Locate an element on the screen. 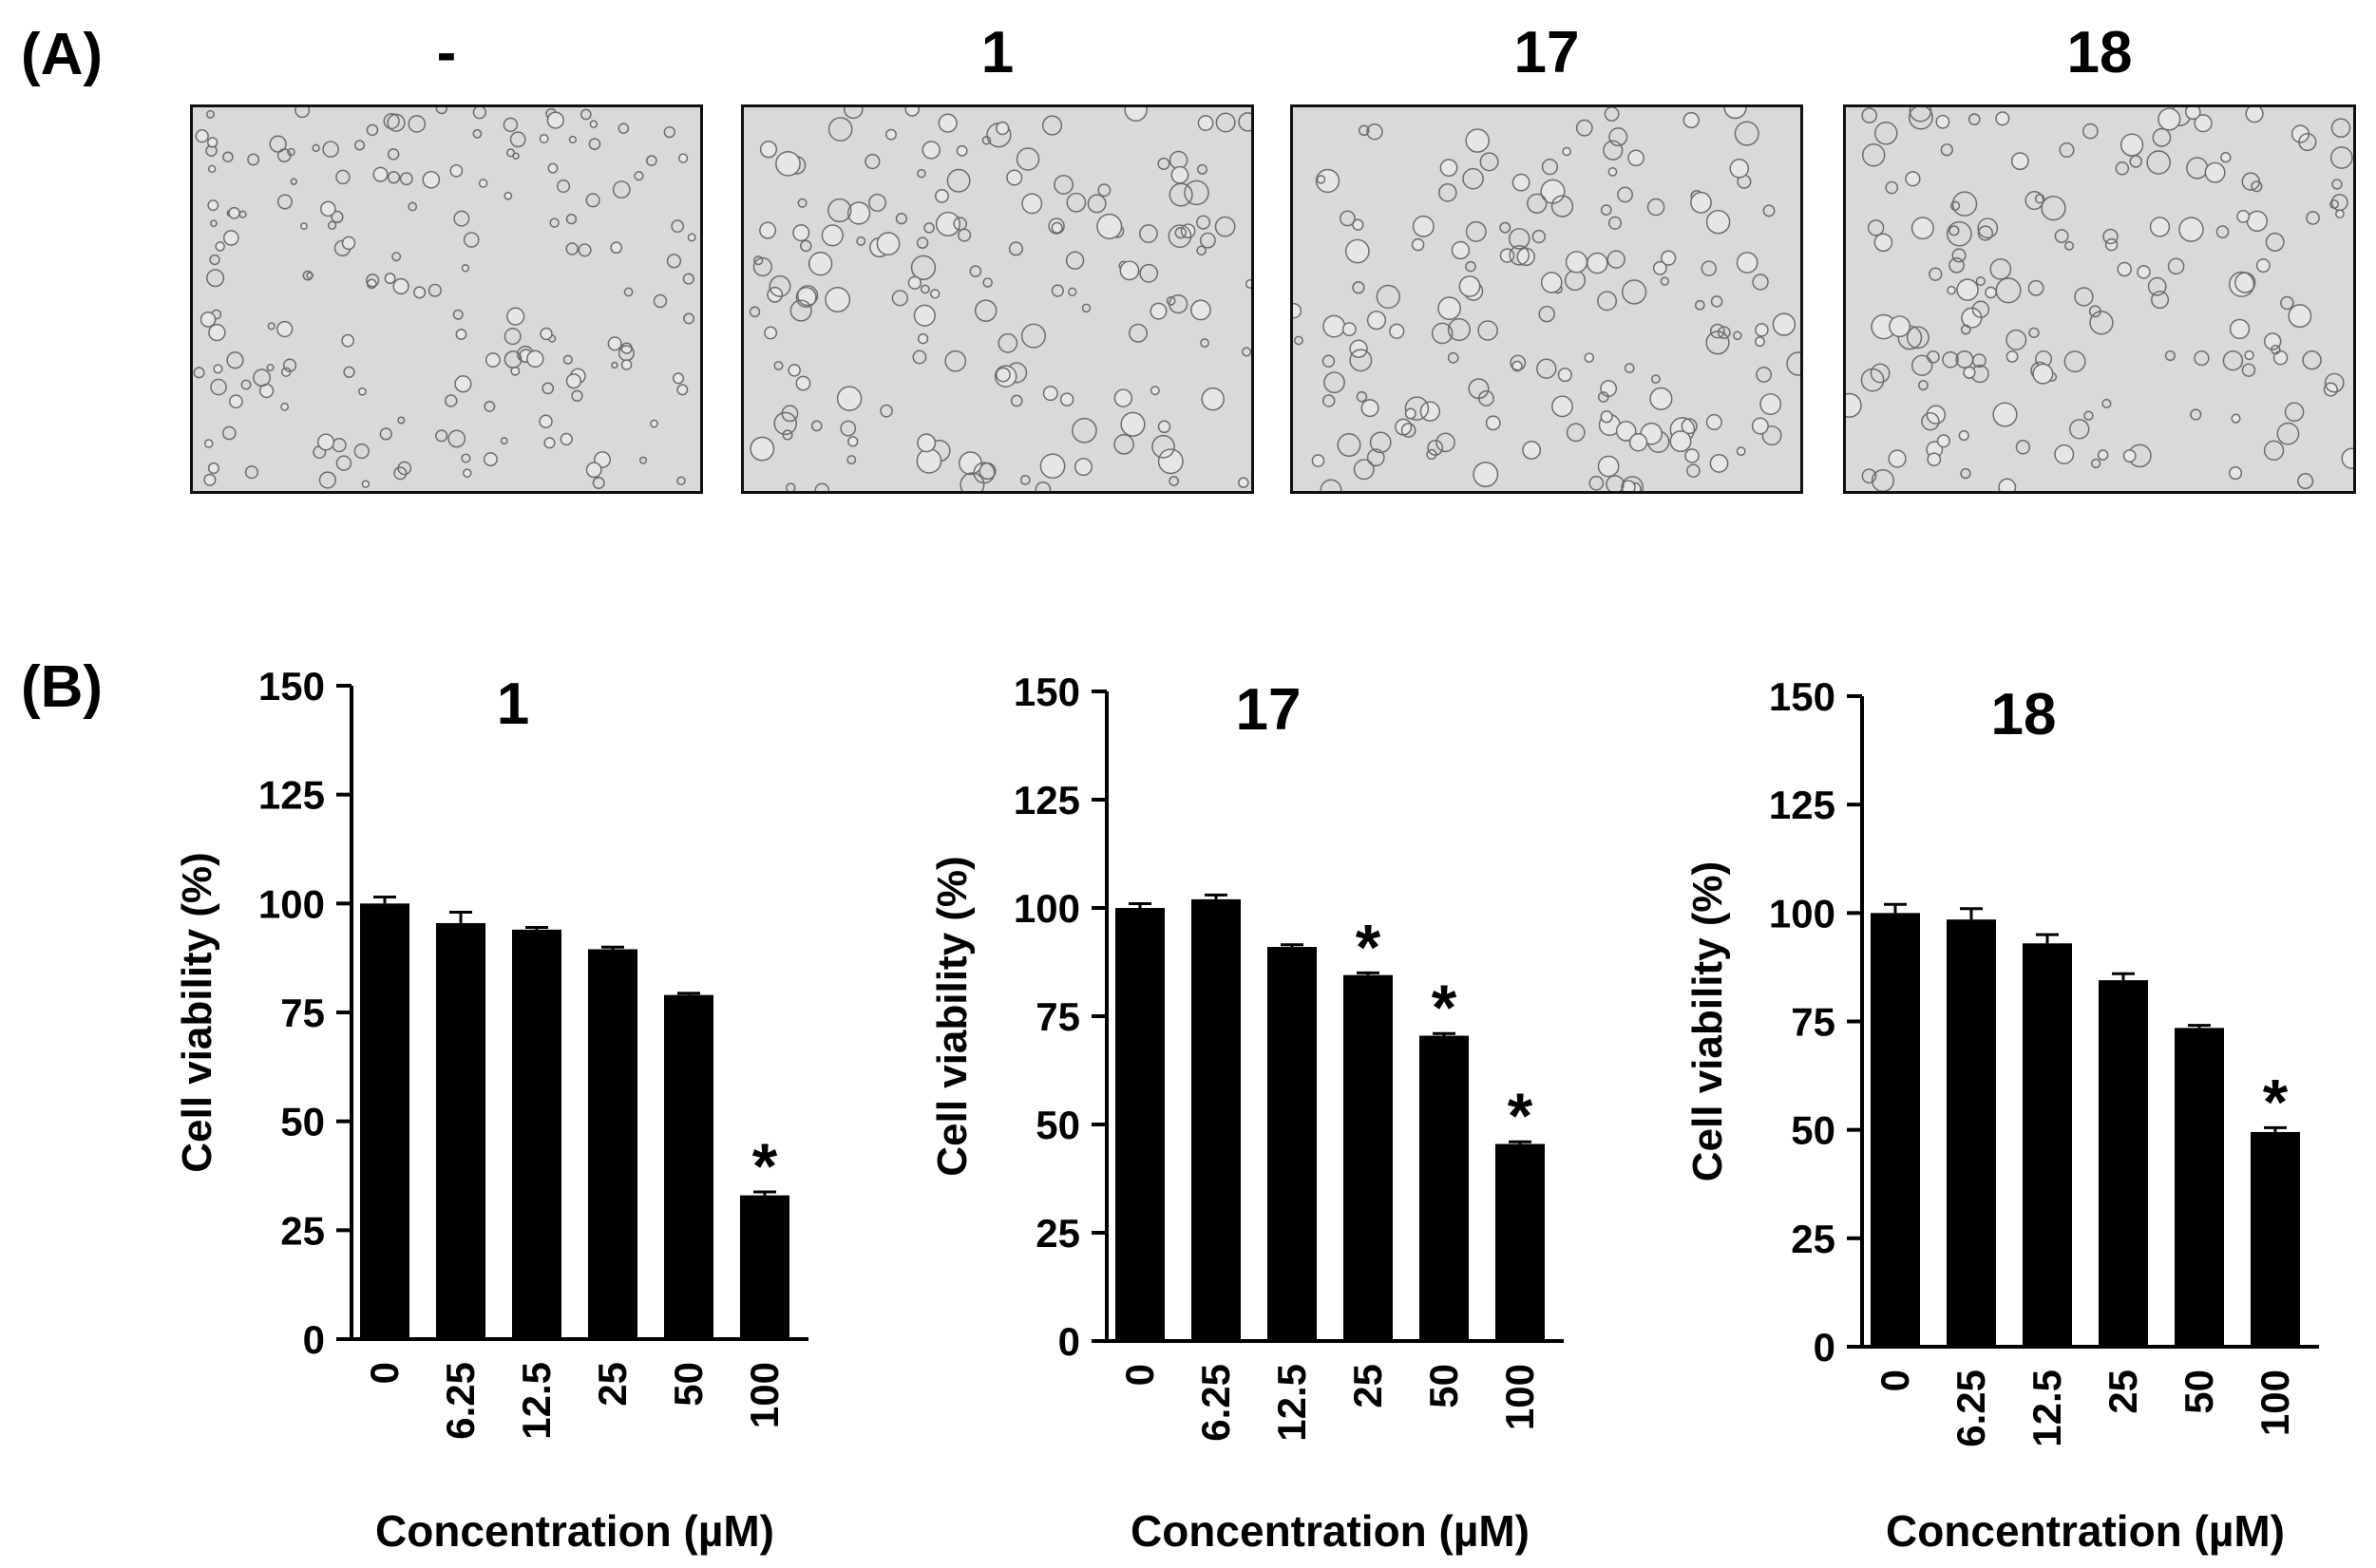 The height and width of the screenshot is (1568, 2376). y-tick-label: 25 is located at coordinates (1813, 1239).